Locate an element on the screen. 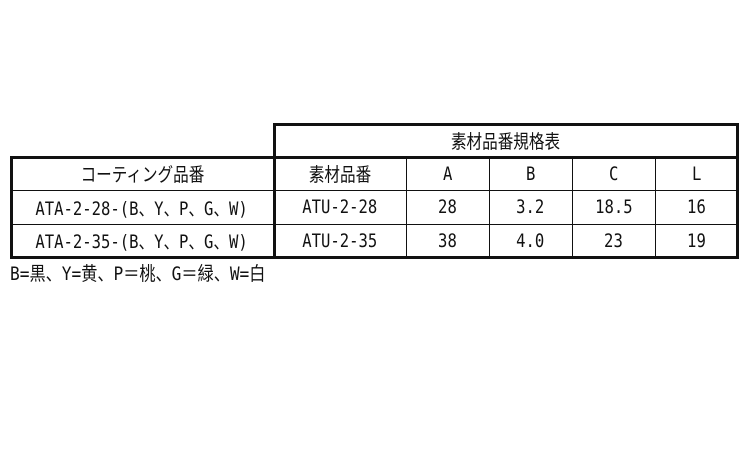 The width and height of the screenshot is (750, 450). table-cell-text: 18.5 is located at coordinates (613, 207).